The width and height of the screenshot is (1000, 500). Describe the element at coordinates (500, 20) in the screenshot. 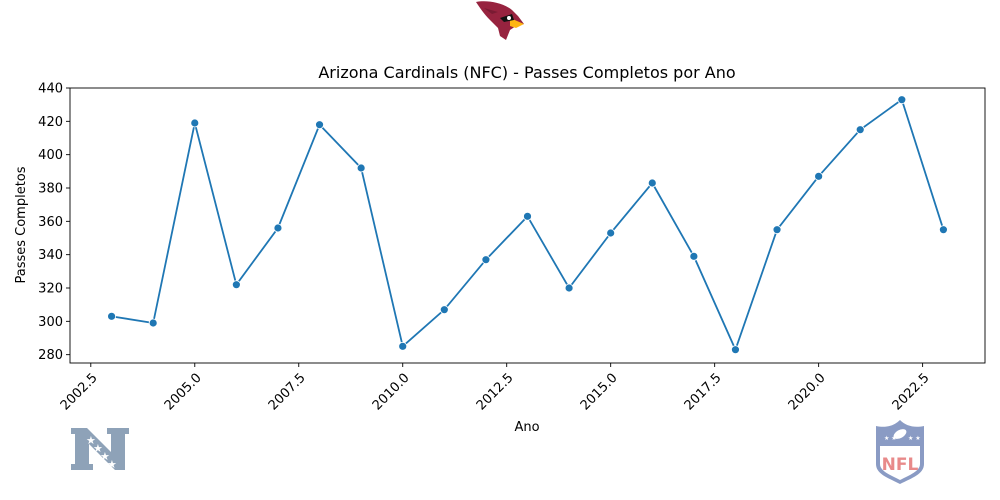

I see `cardinal-head-logo` at that location.